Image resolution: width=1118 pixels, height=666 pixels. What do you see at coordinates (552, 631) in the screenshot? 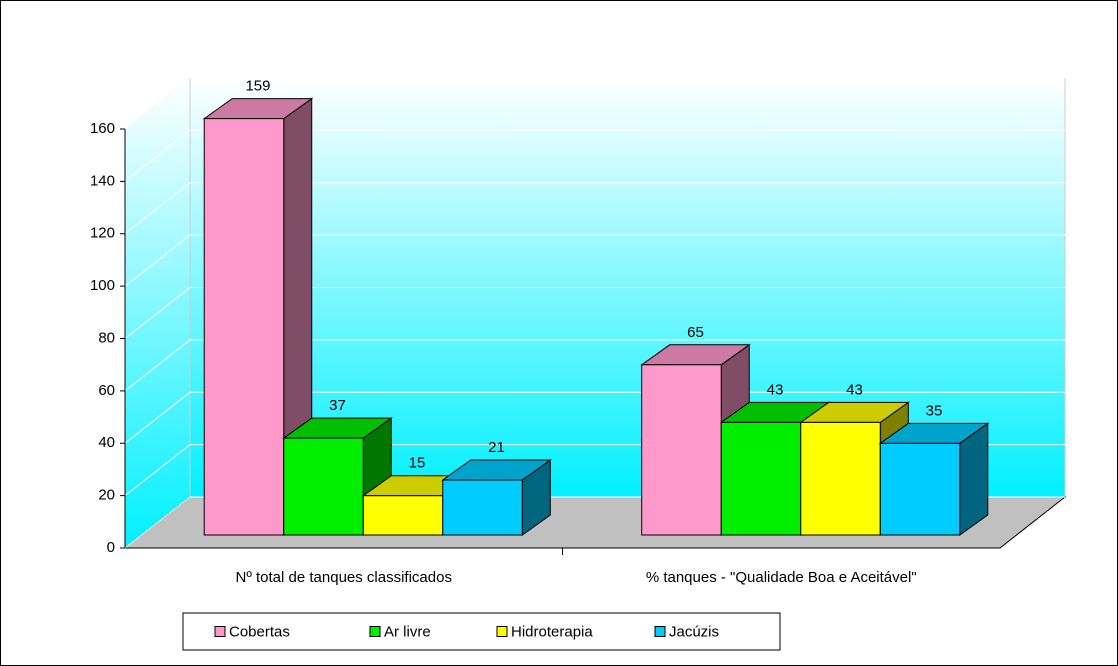
I see `legend-label: Hidroterapia` at bounding box center [552, 631].